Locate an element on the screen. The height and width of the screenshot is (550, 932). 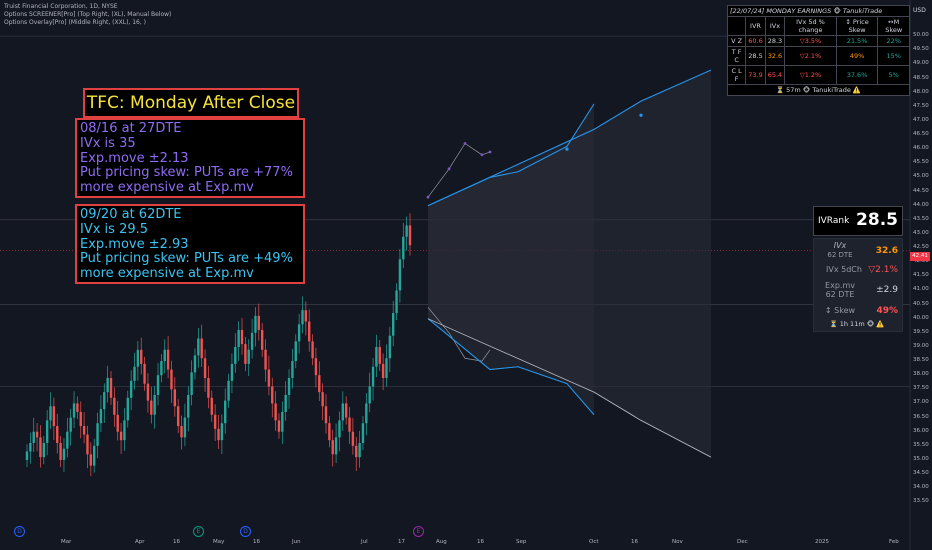
expmove-label: Exp.mv is located at coordinates (840, 285).